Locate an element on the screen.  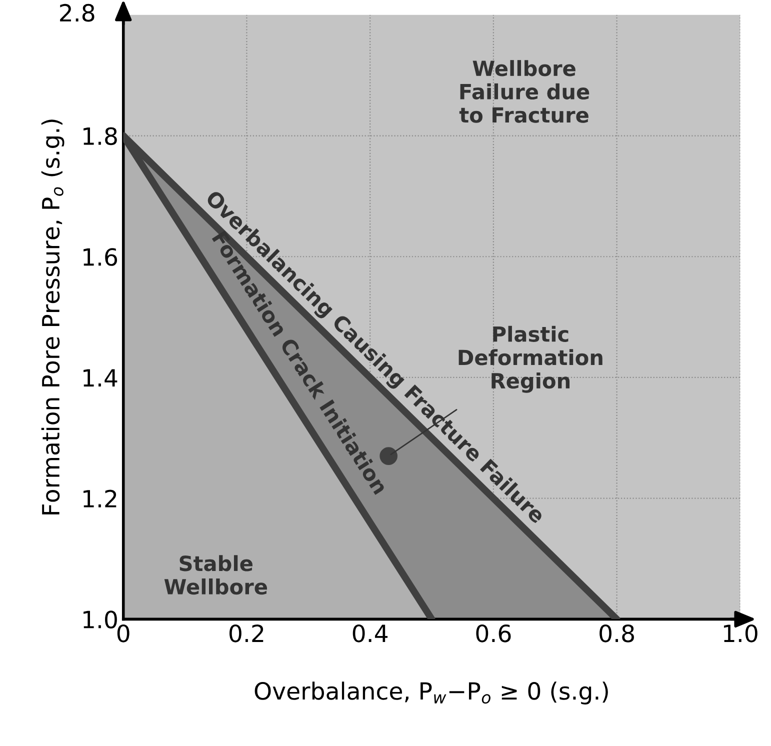
y-axis-title: Formation Pore Pressure, P$_{o}$ (s.g.) is located at coordinates (52, 317).